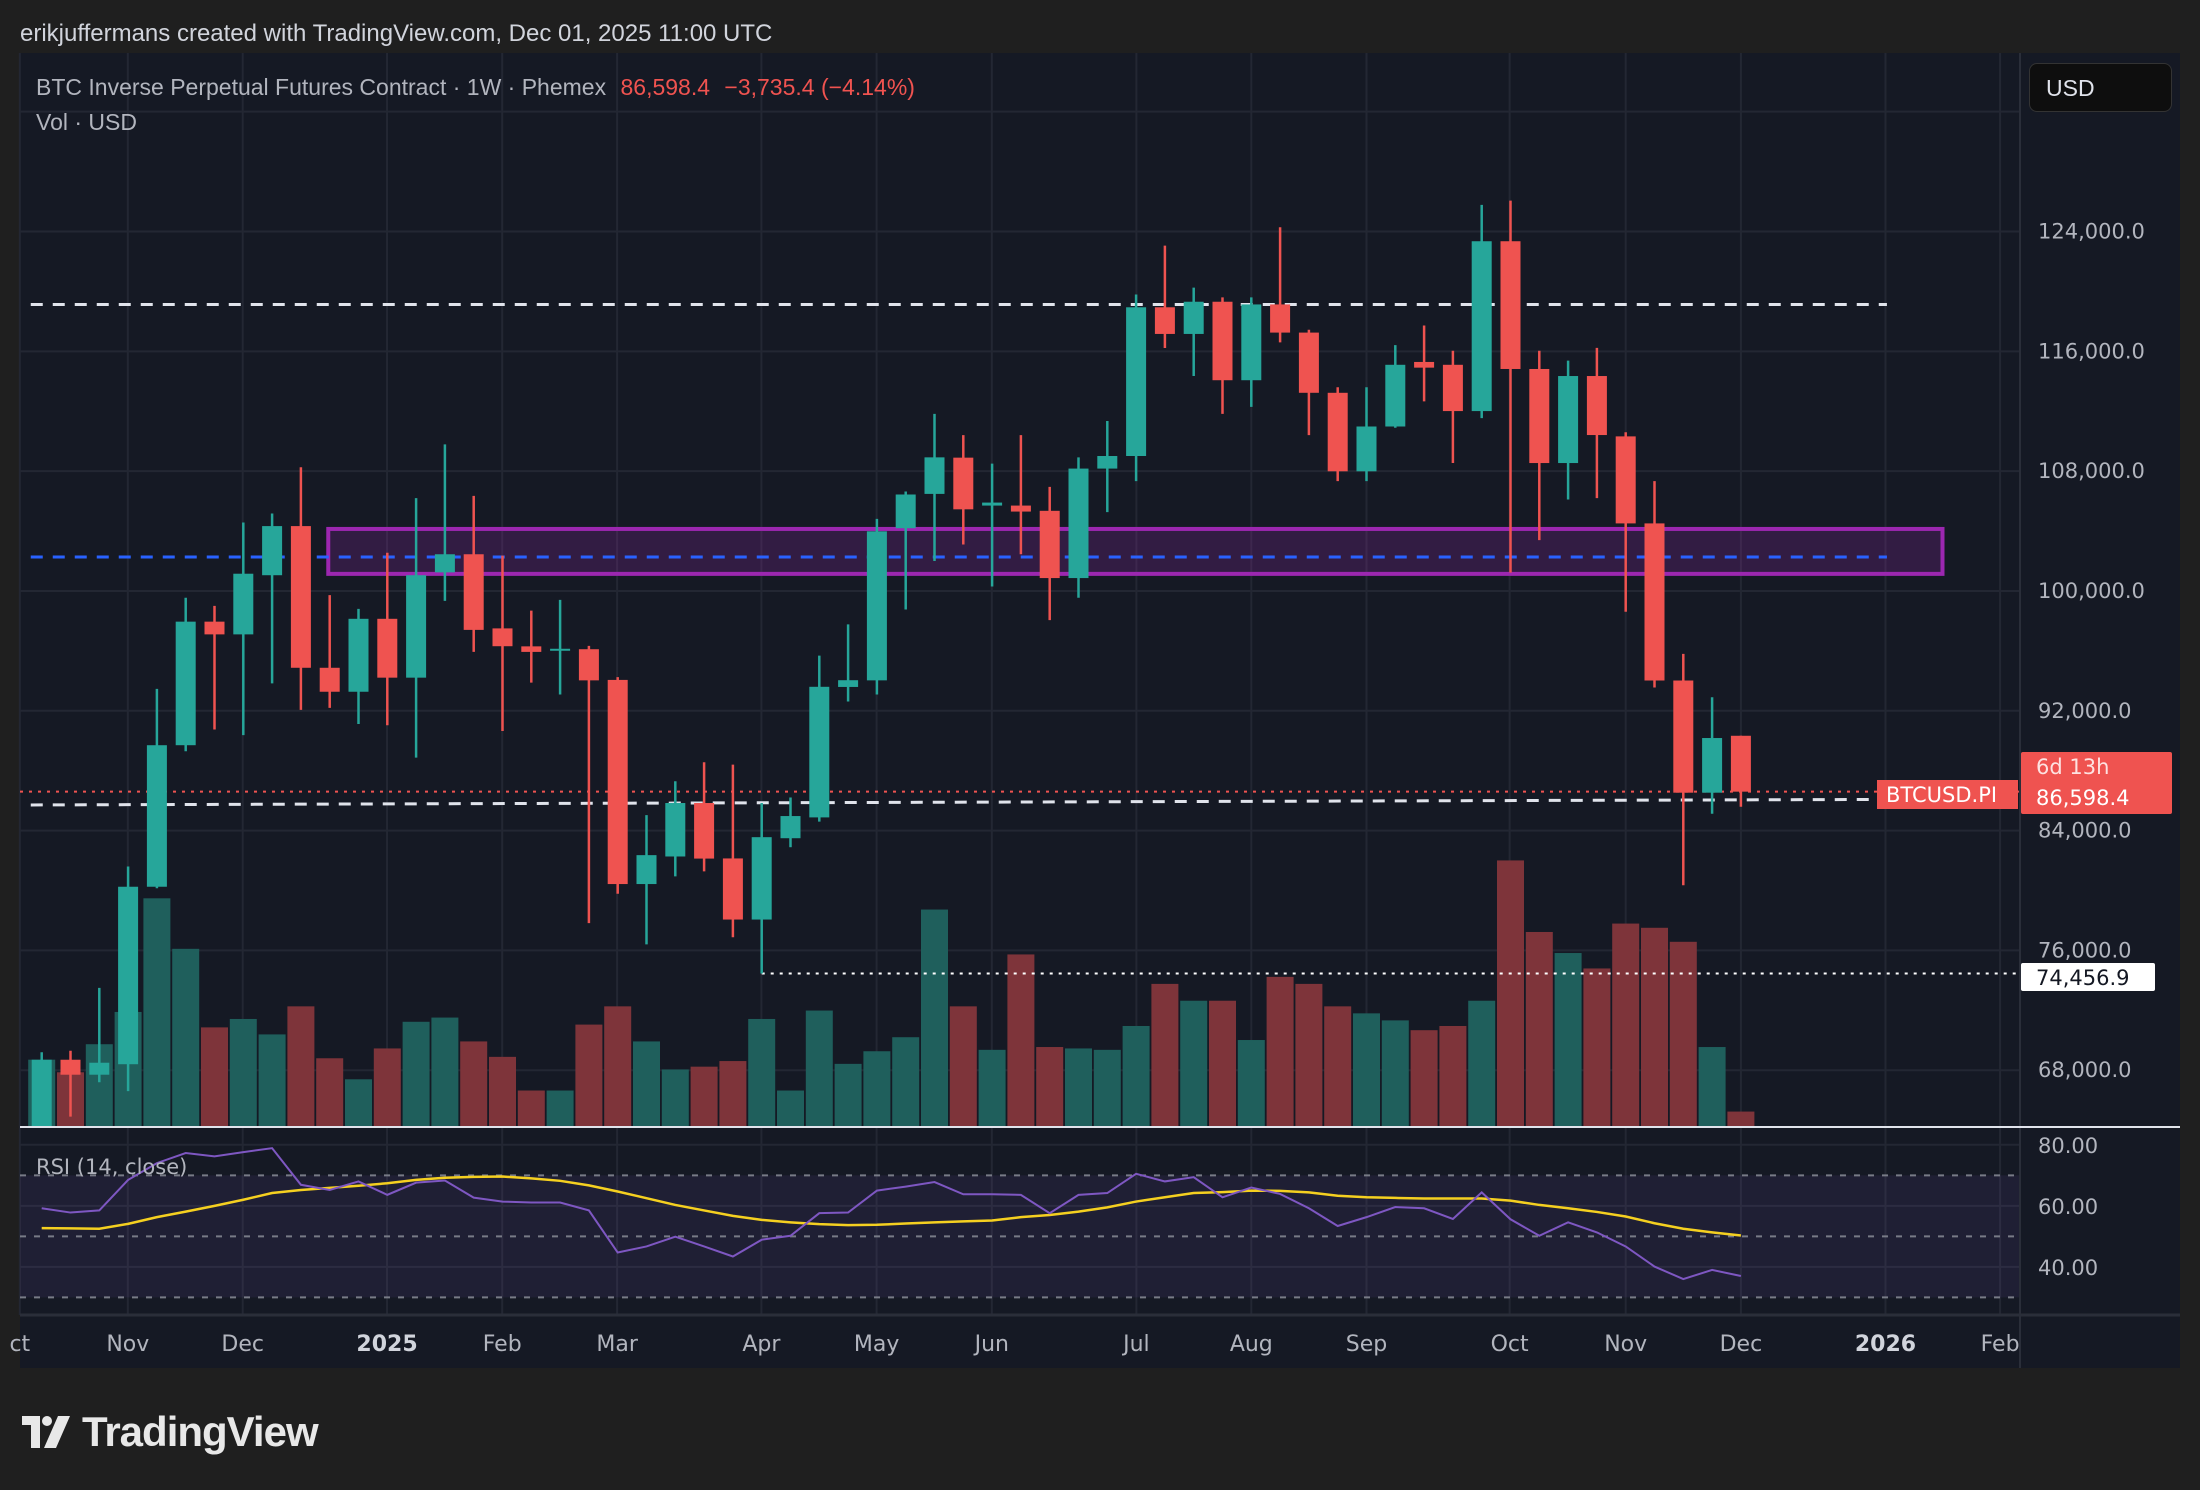 This screenshot has height=1490, width=2200. What do you see at coordinates (2091, 351) in the screenshot?
I see `price-tick-label: 116,000.0` at bounding box center [2091, 351].